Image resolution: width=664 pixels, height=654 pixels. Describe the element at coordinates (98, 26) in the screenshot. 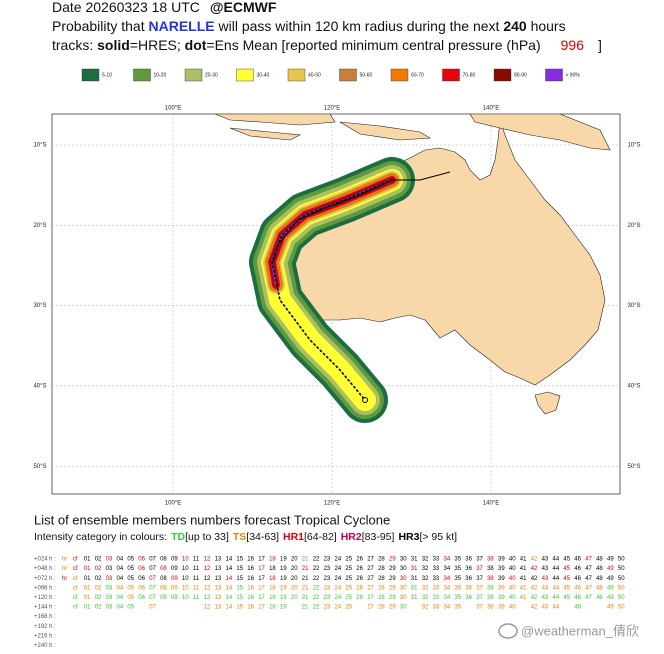

I see `txt: Probability that` at that location.